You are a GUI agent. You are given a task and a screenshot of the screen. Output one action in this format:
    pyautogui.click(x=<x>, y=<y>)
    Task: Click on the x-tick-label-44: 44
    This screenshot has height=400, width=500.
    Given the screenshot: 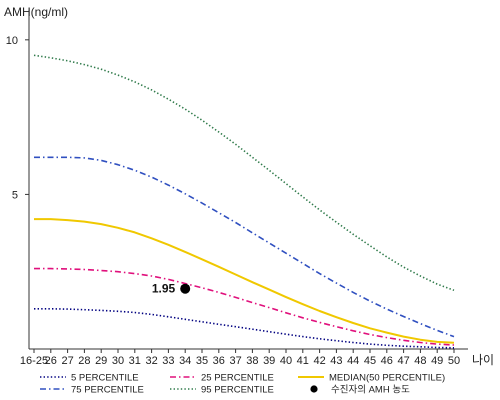 What is the action you would take?
    pyautogui.click(x=353, y=361)
    